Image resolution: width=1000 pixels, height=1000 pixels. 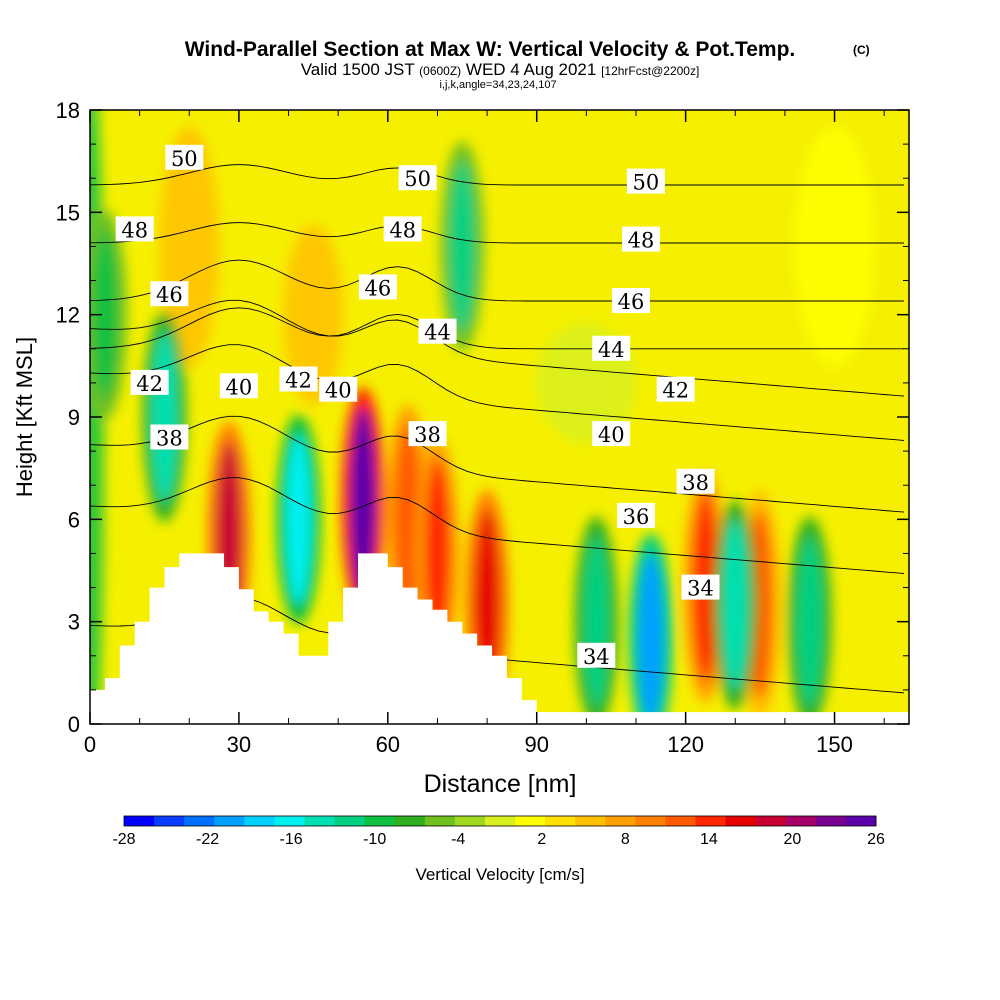 I want to click on y-tick-label: 3, so click(x=74, y=622).